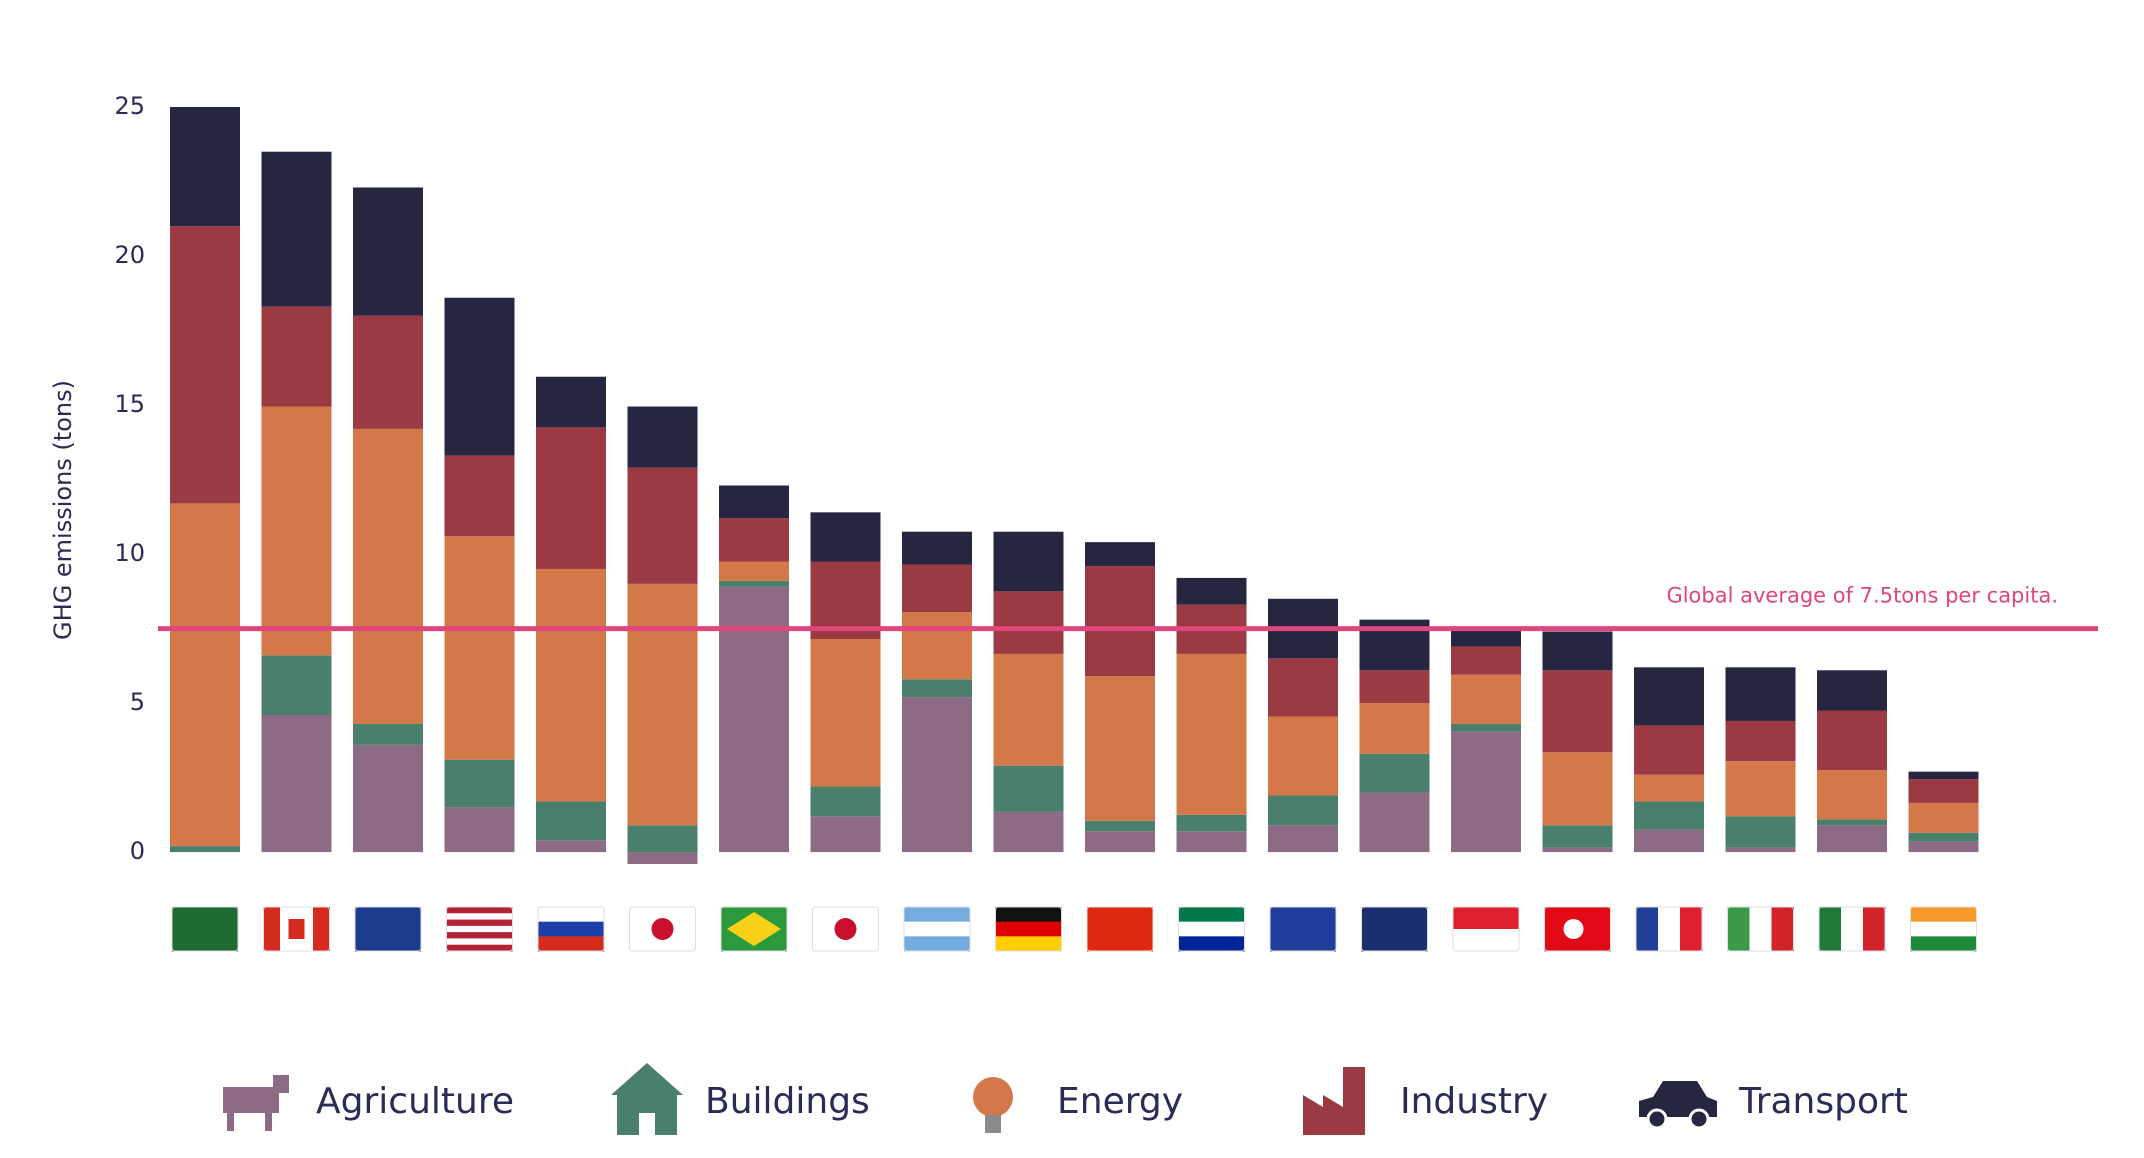 The height and width of the screenshot is (1158, 2144). Describe the element at coordinates (63, 510) in the screenshot. I see `y-axis-label: GHG emissions (tons)` at that location.